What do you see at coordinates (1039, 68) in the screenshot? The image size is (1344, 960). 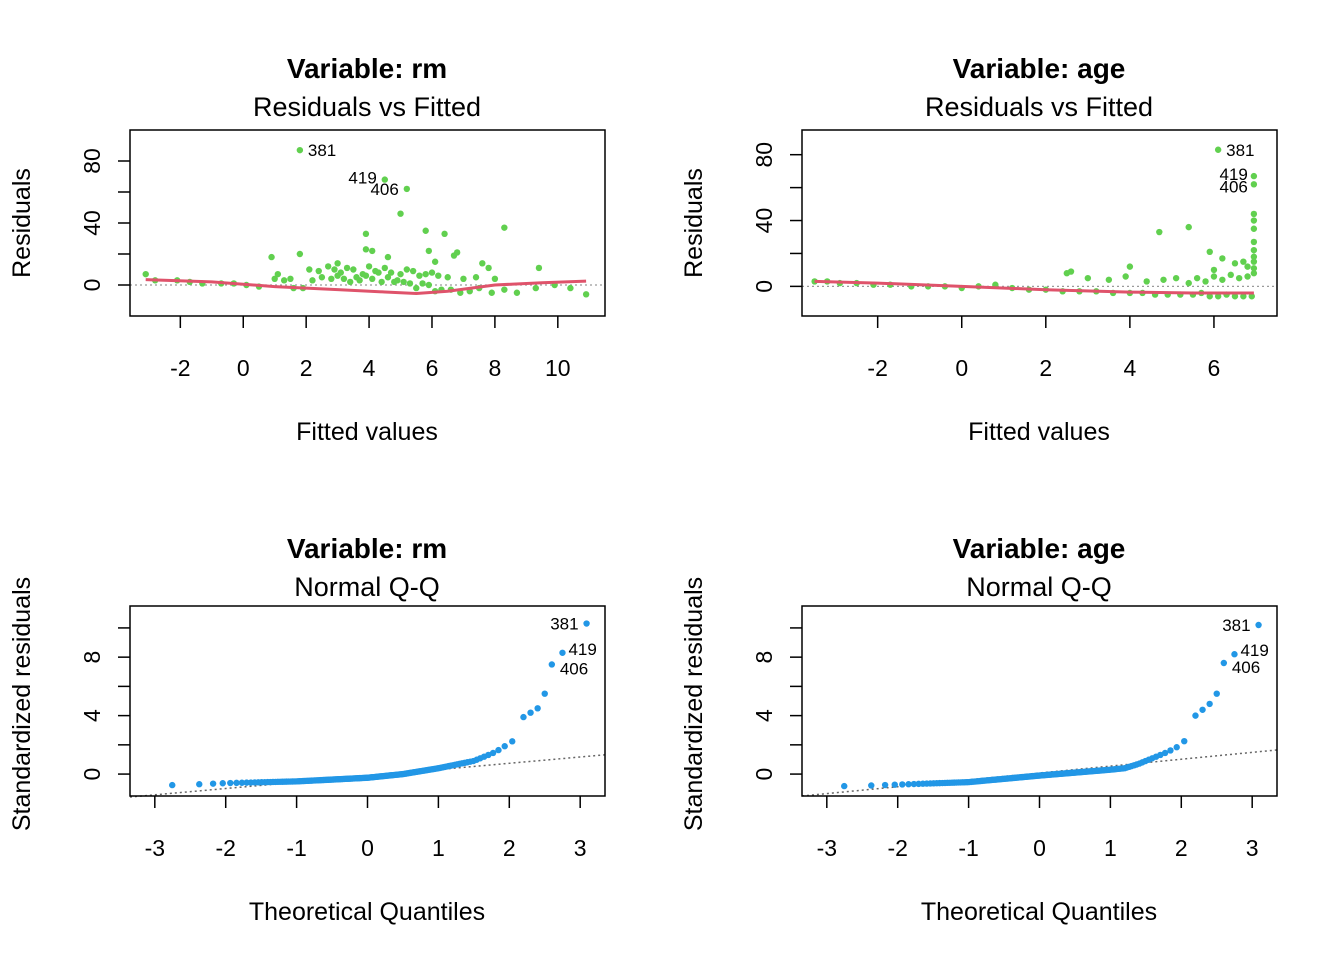 I see `chart-title: Variable: age` at bounding box center [1039, 68].